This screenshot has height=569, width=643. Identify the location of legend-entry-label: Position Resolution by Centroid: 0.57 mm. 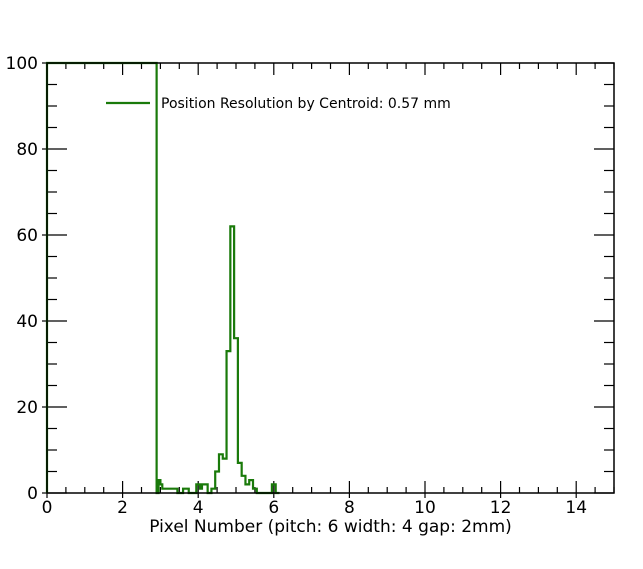
(306, 104).